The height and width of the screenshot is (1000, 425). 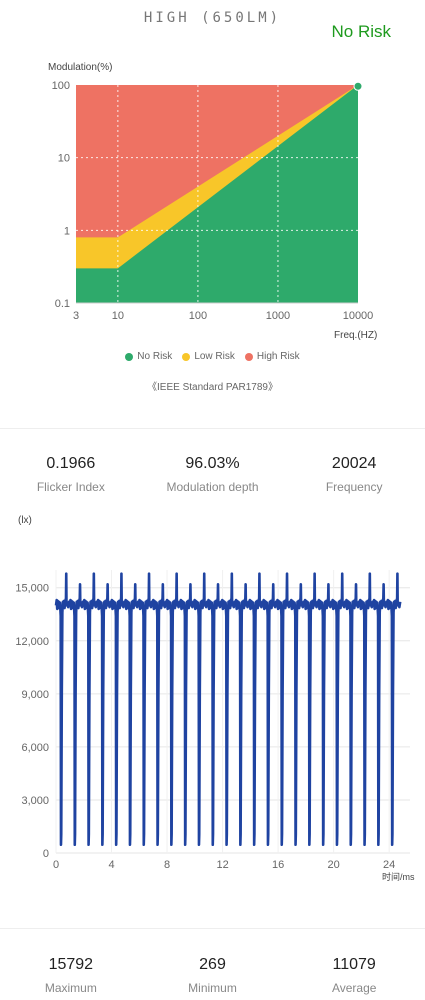 What do you see at coordinates (334, 865) in the screenshot?
I see `waveform-x-tick-label: 20` at bounding box center [334, 865].